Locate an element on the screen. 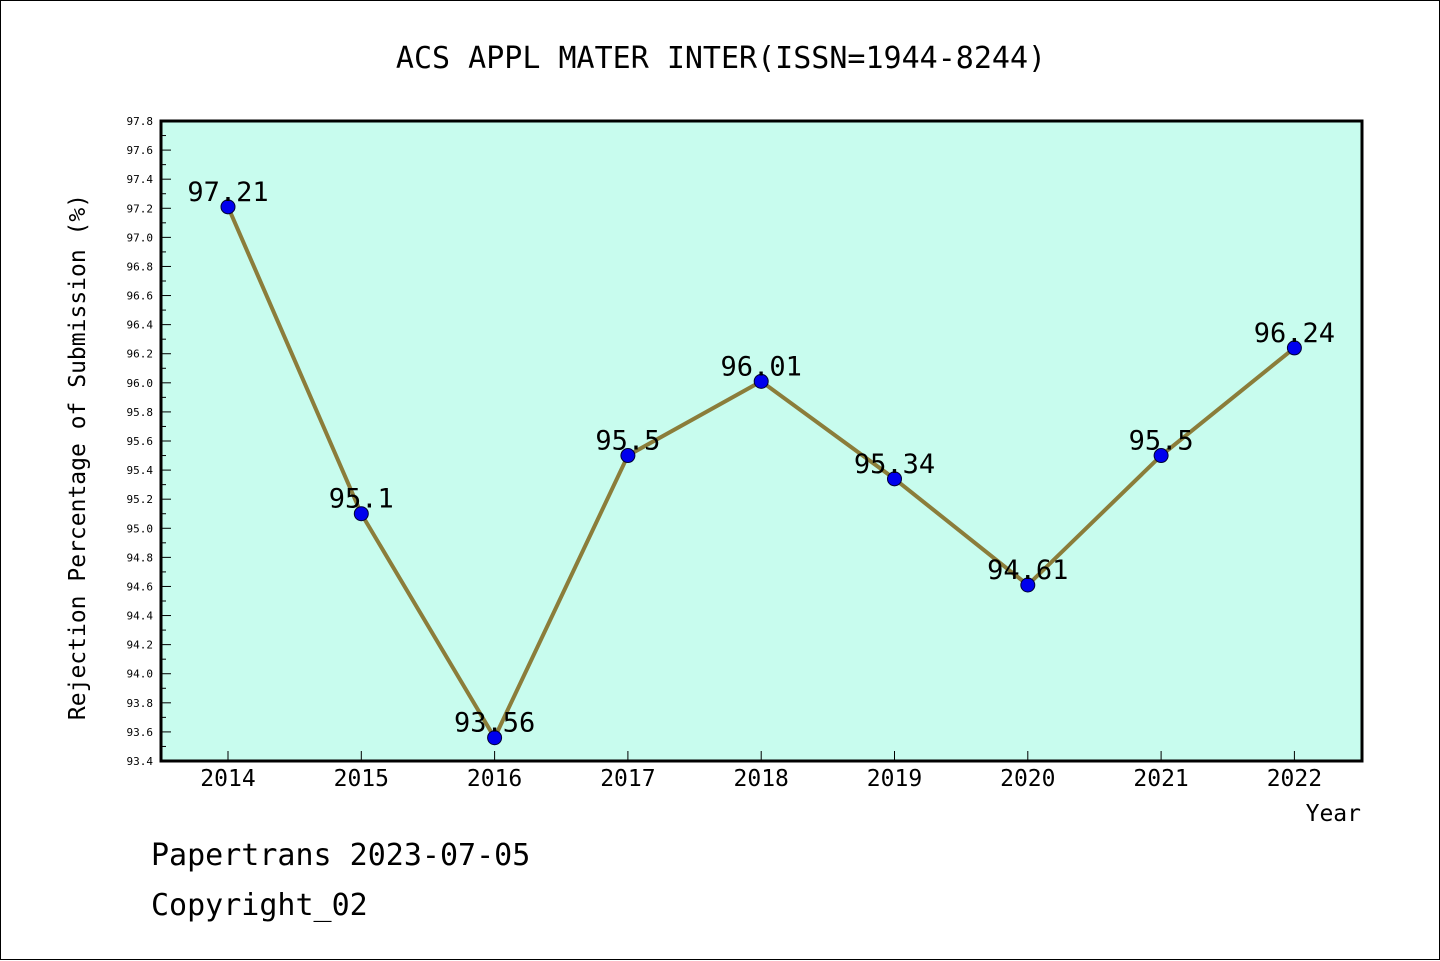 The width and height of the screenshot is (1440, 961). x-tick-label: 2021 is located at coordinates (1160, 779).